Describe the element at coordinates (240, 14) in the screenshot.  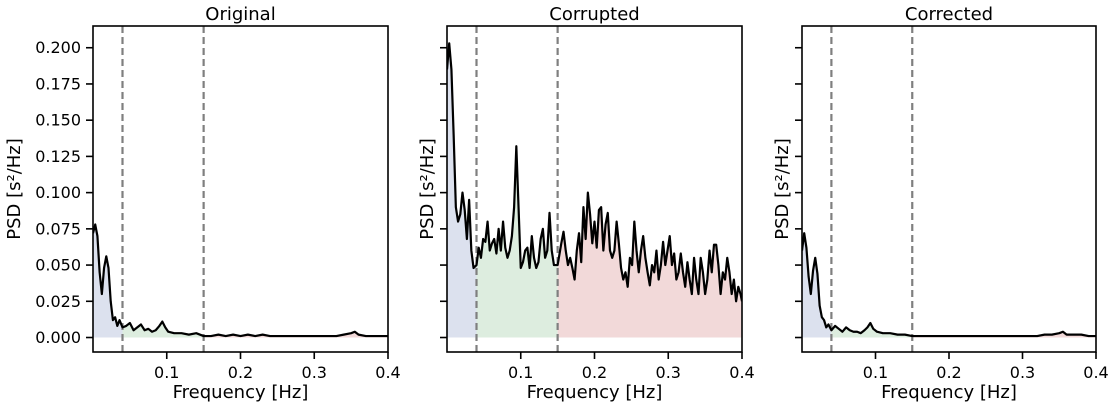
I see `panel-title: Original` at that location.